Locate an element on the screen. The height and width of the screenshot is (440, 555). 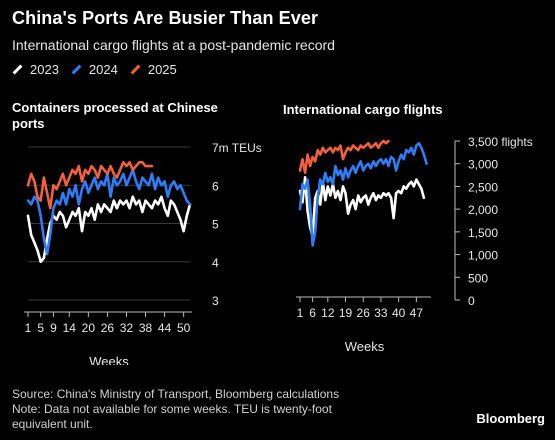
x-tick-label: 14 is located at coordinates (70, 328).